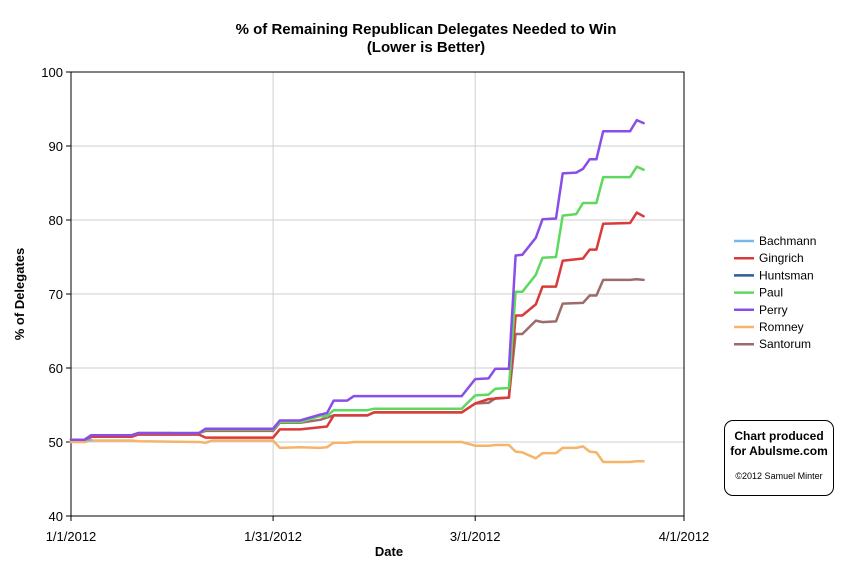  Describe the element at coordinates (56, 294) in the screenshot. I see `y-tick-label: 70` at that location.